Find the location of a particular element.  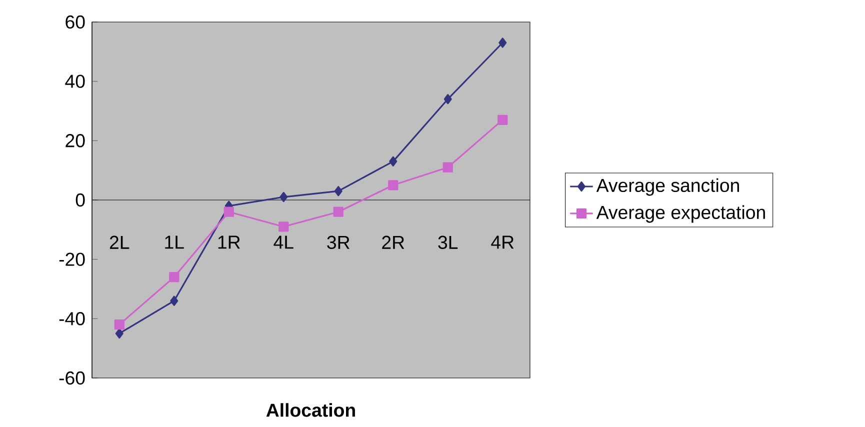

y-tick-label: -60 is located at coordinates (72, 378).